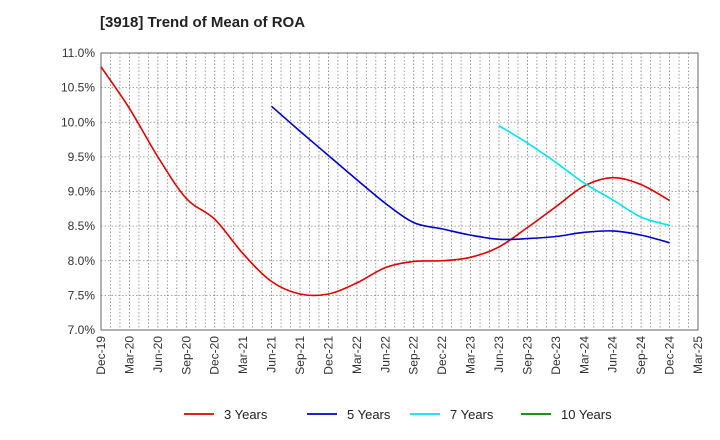 The image size is (720, 440). I want to click on x-tick-label: Jun-20, so click(158, 354).